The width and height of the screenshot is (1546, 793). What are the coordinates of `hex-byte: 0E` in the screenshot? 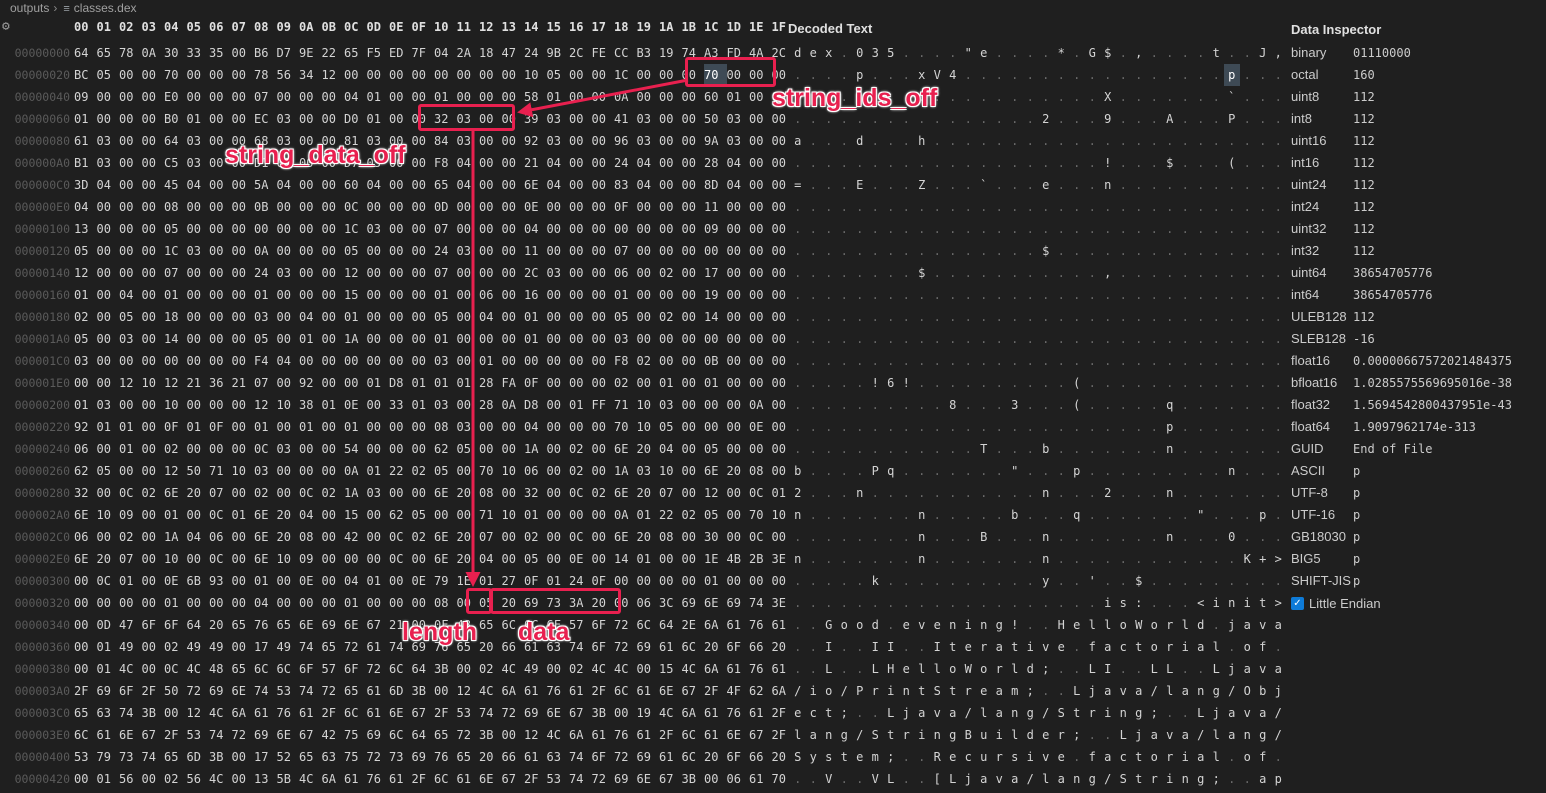 It's located at (351, 405).